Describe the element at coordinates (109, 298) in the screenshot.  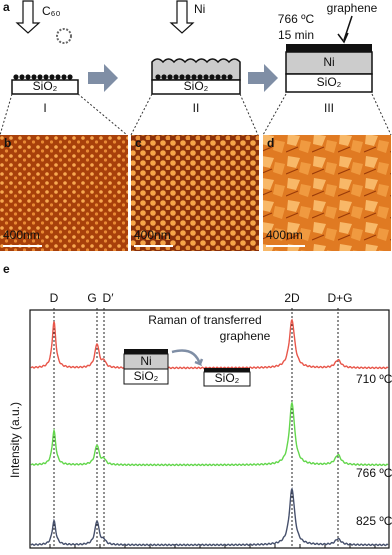
I see `peak-label: D′` at that location.